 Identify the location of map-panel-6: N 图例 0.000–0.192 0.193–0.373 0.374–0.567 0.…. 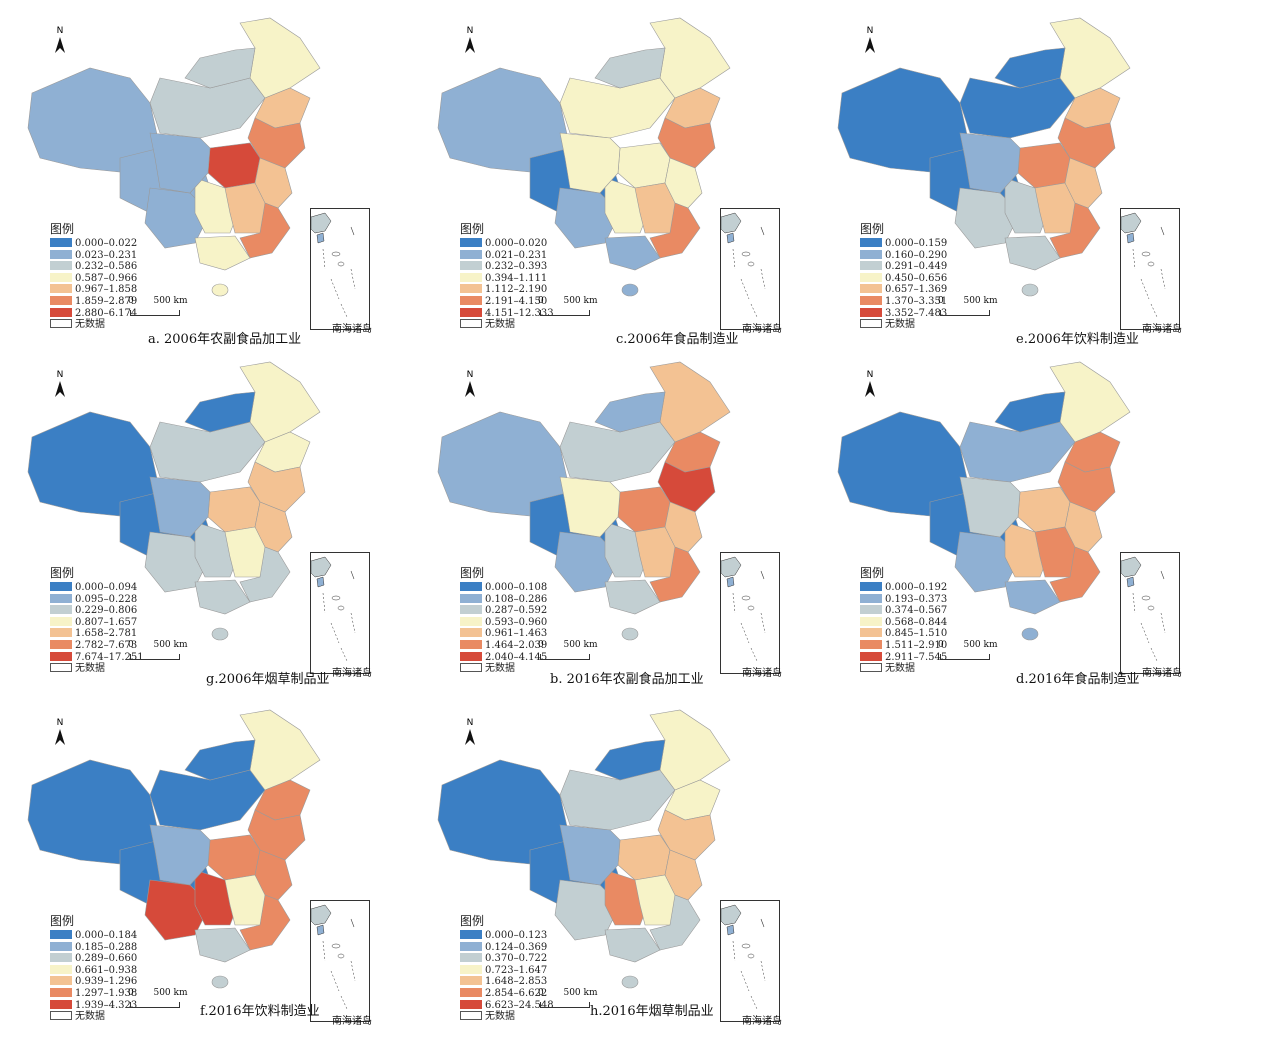
(1030, 524).